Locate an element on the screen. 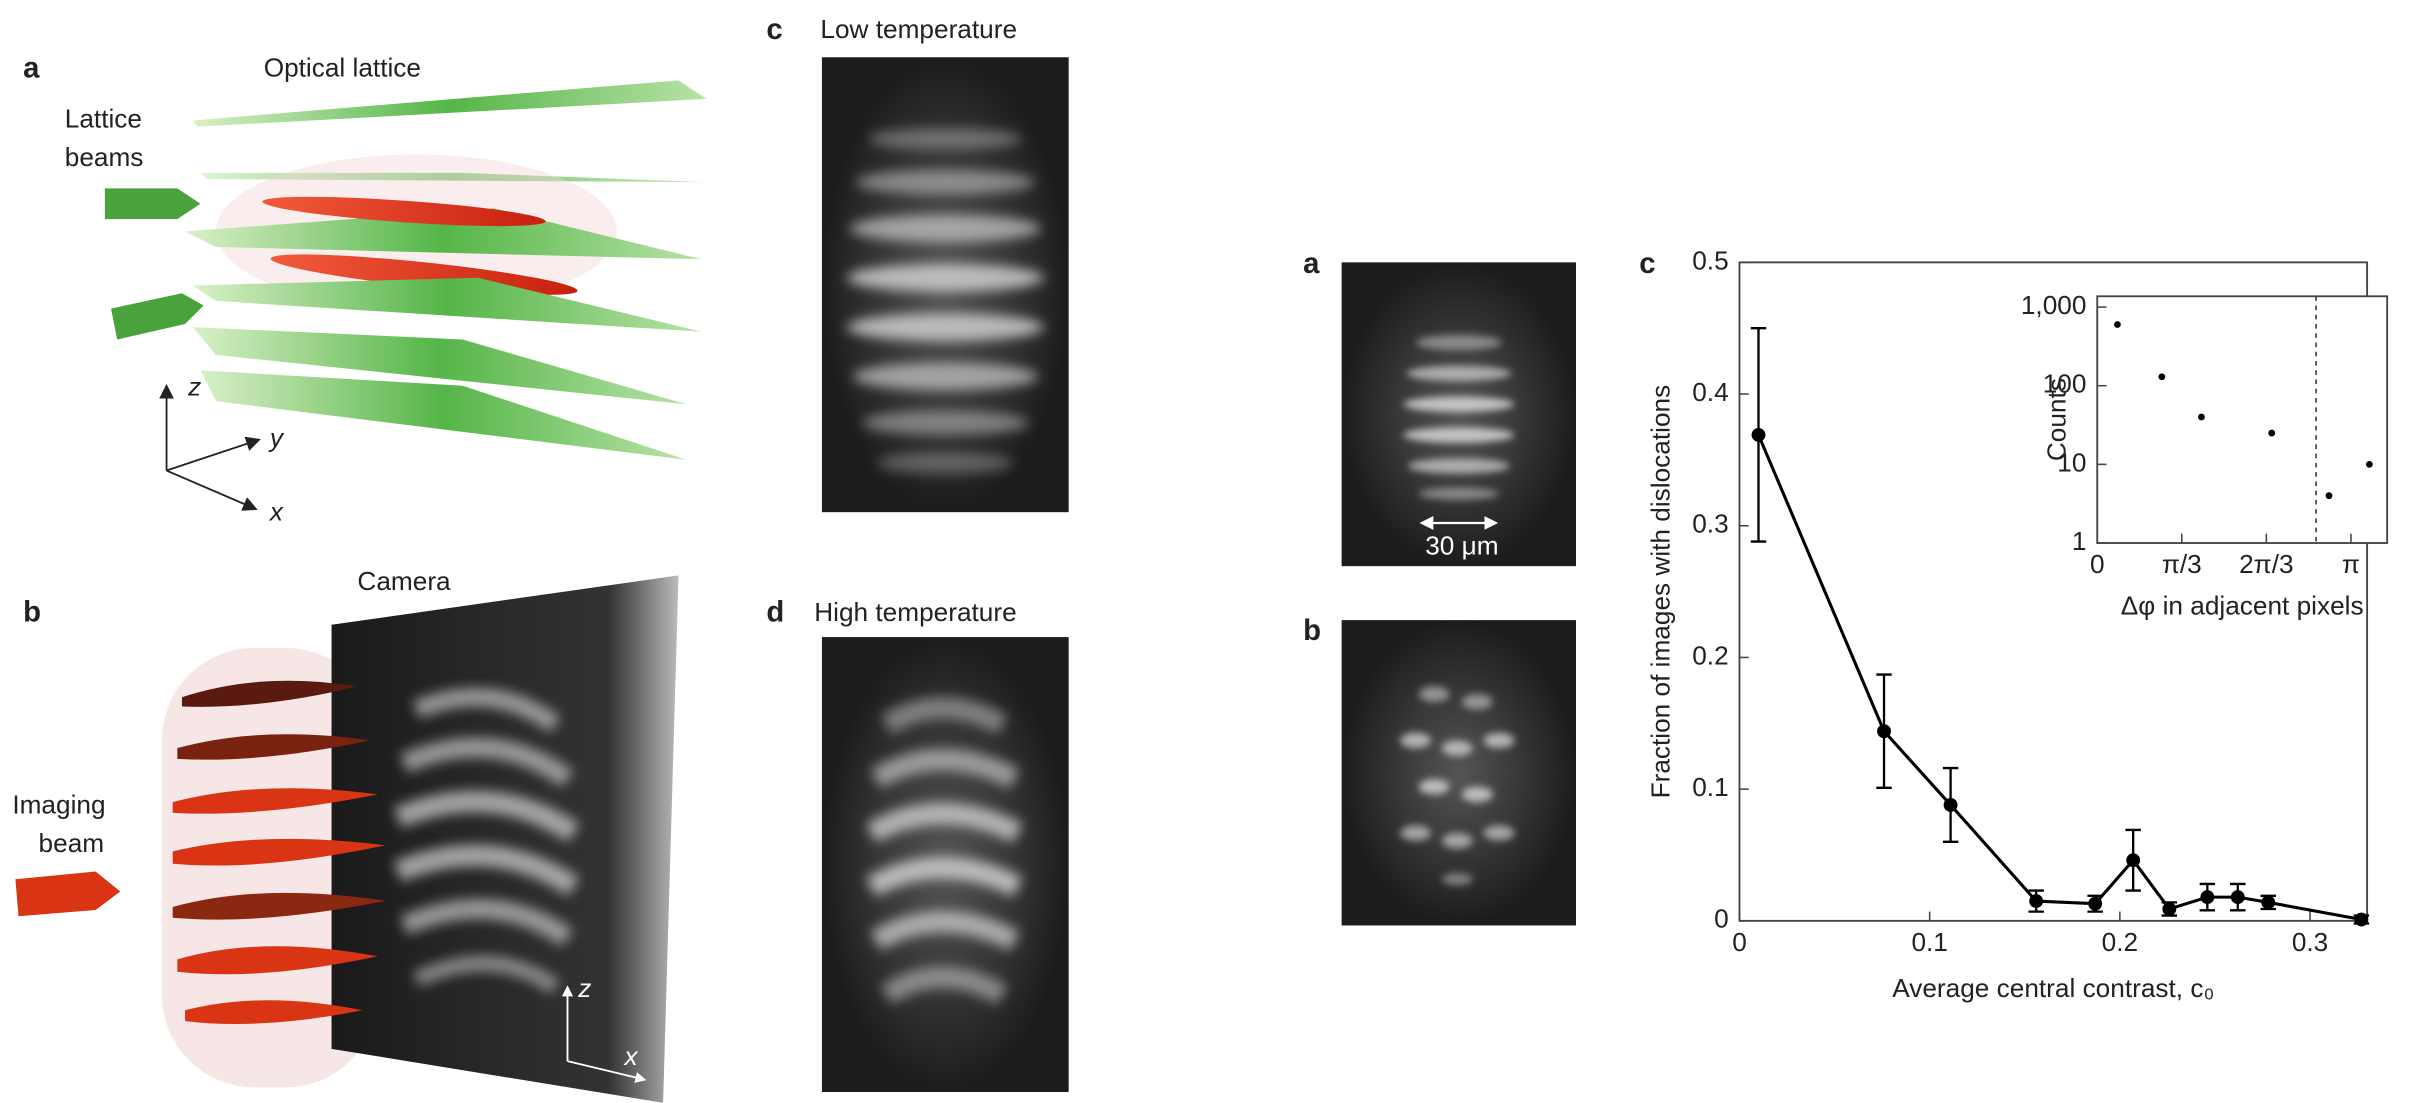  plot-frame is located at coordinates (2242, 419).